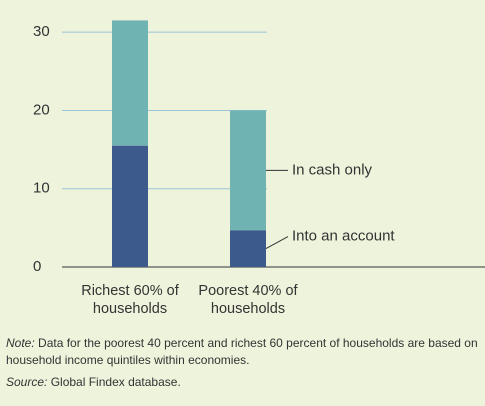 The image size is (485, 406). I want to click on source-text: Global Findex database., so click(115, 382).